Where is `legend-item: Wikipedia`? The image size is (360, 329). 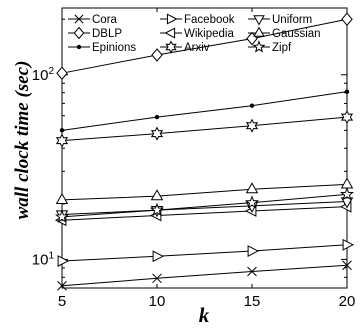
legend-item: Wikipedia is located at coordinates (197, 33).